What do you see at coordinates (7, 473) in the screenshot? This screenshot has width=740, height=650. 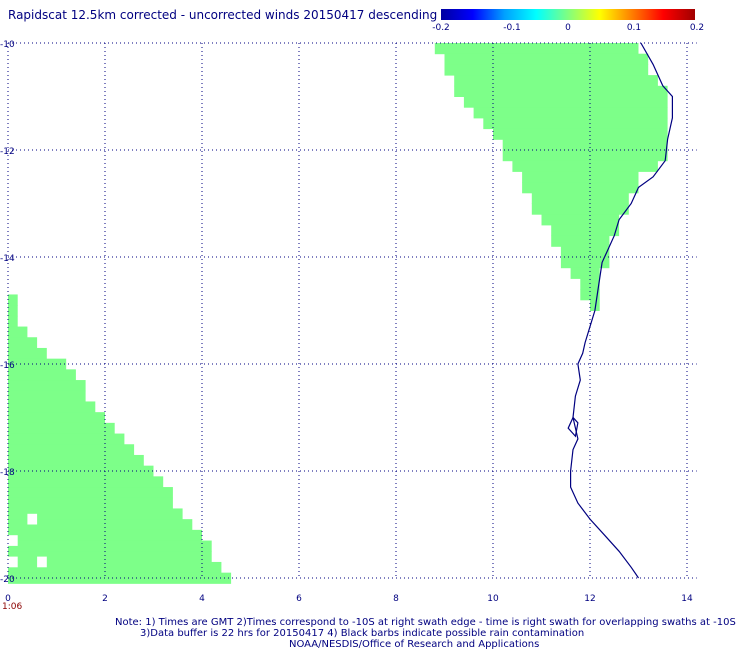 I see `y-tick-label: -18` at bounding box center [7, 473].